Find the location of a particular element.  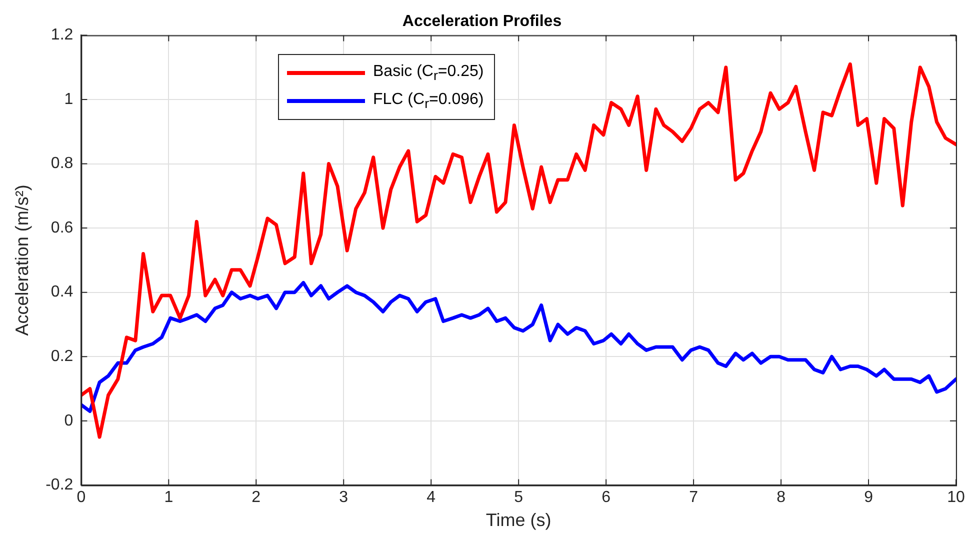

y-tick-label: 1.2 is located at coordinates (62, 35).